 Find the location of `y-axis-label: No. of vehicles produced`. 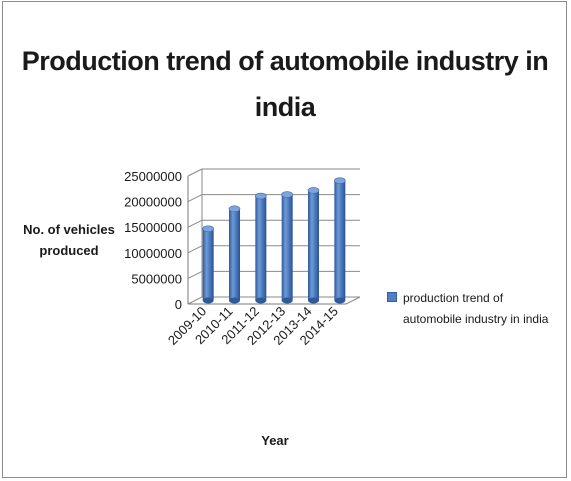

y-axis-label: No. of vehicles produced is located at coordinates (69, 240).